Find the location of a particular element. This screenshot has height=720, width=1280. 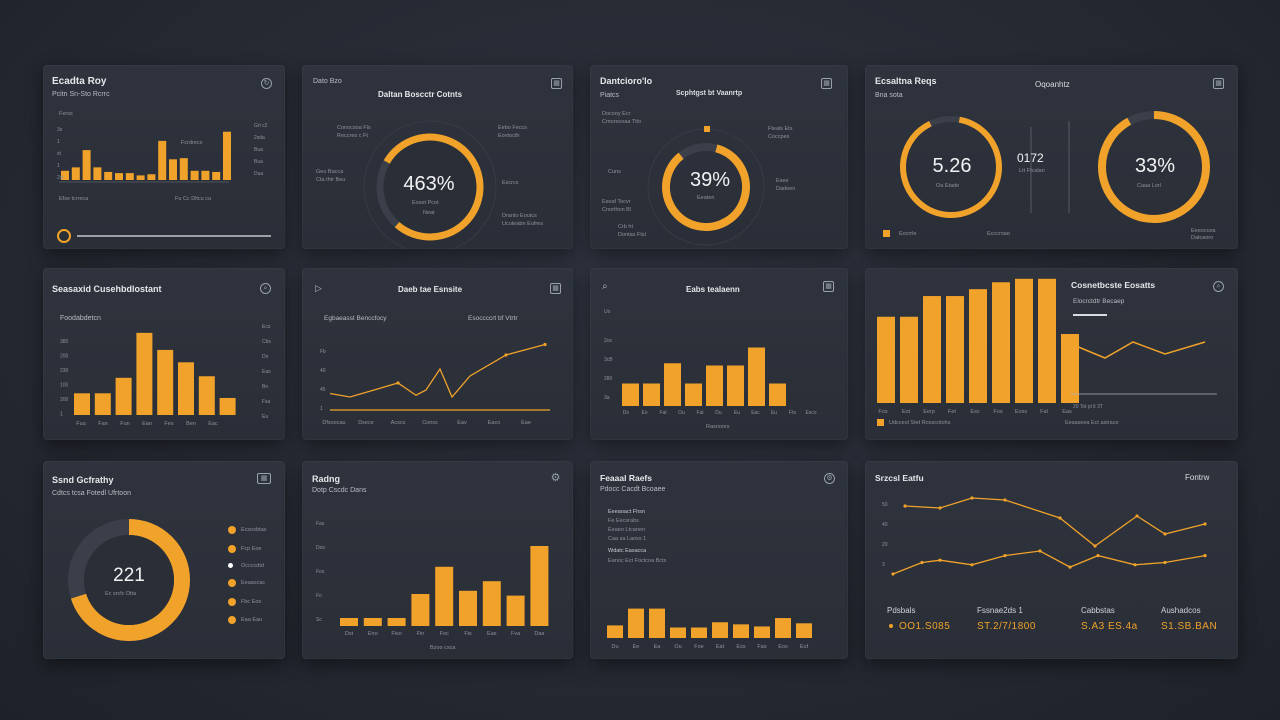

kpi-label: Pdsbals is located at coordinates (901, 610).